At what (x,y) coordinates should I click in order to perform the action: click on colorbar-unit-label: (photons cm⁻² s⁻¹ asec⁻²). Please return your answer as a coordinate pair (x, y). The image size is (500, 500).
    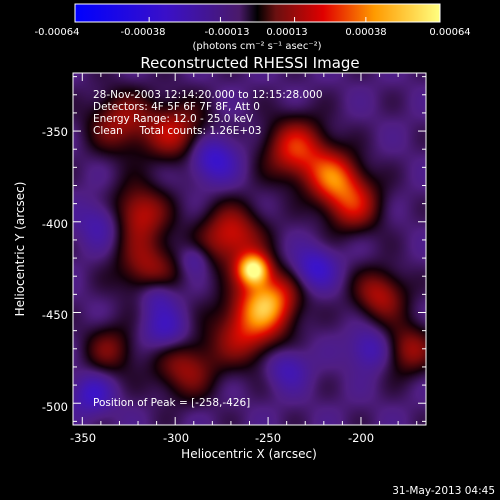
    Looking at the image, I should click on (256, 46).